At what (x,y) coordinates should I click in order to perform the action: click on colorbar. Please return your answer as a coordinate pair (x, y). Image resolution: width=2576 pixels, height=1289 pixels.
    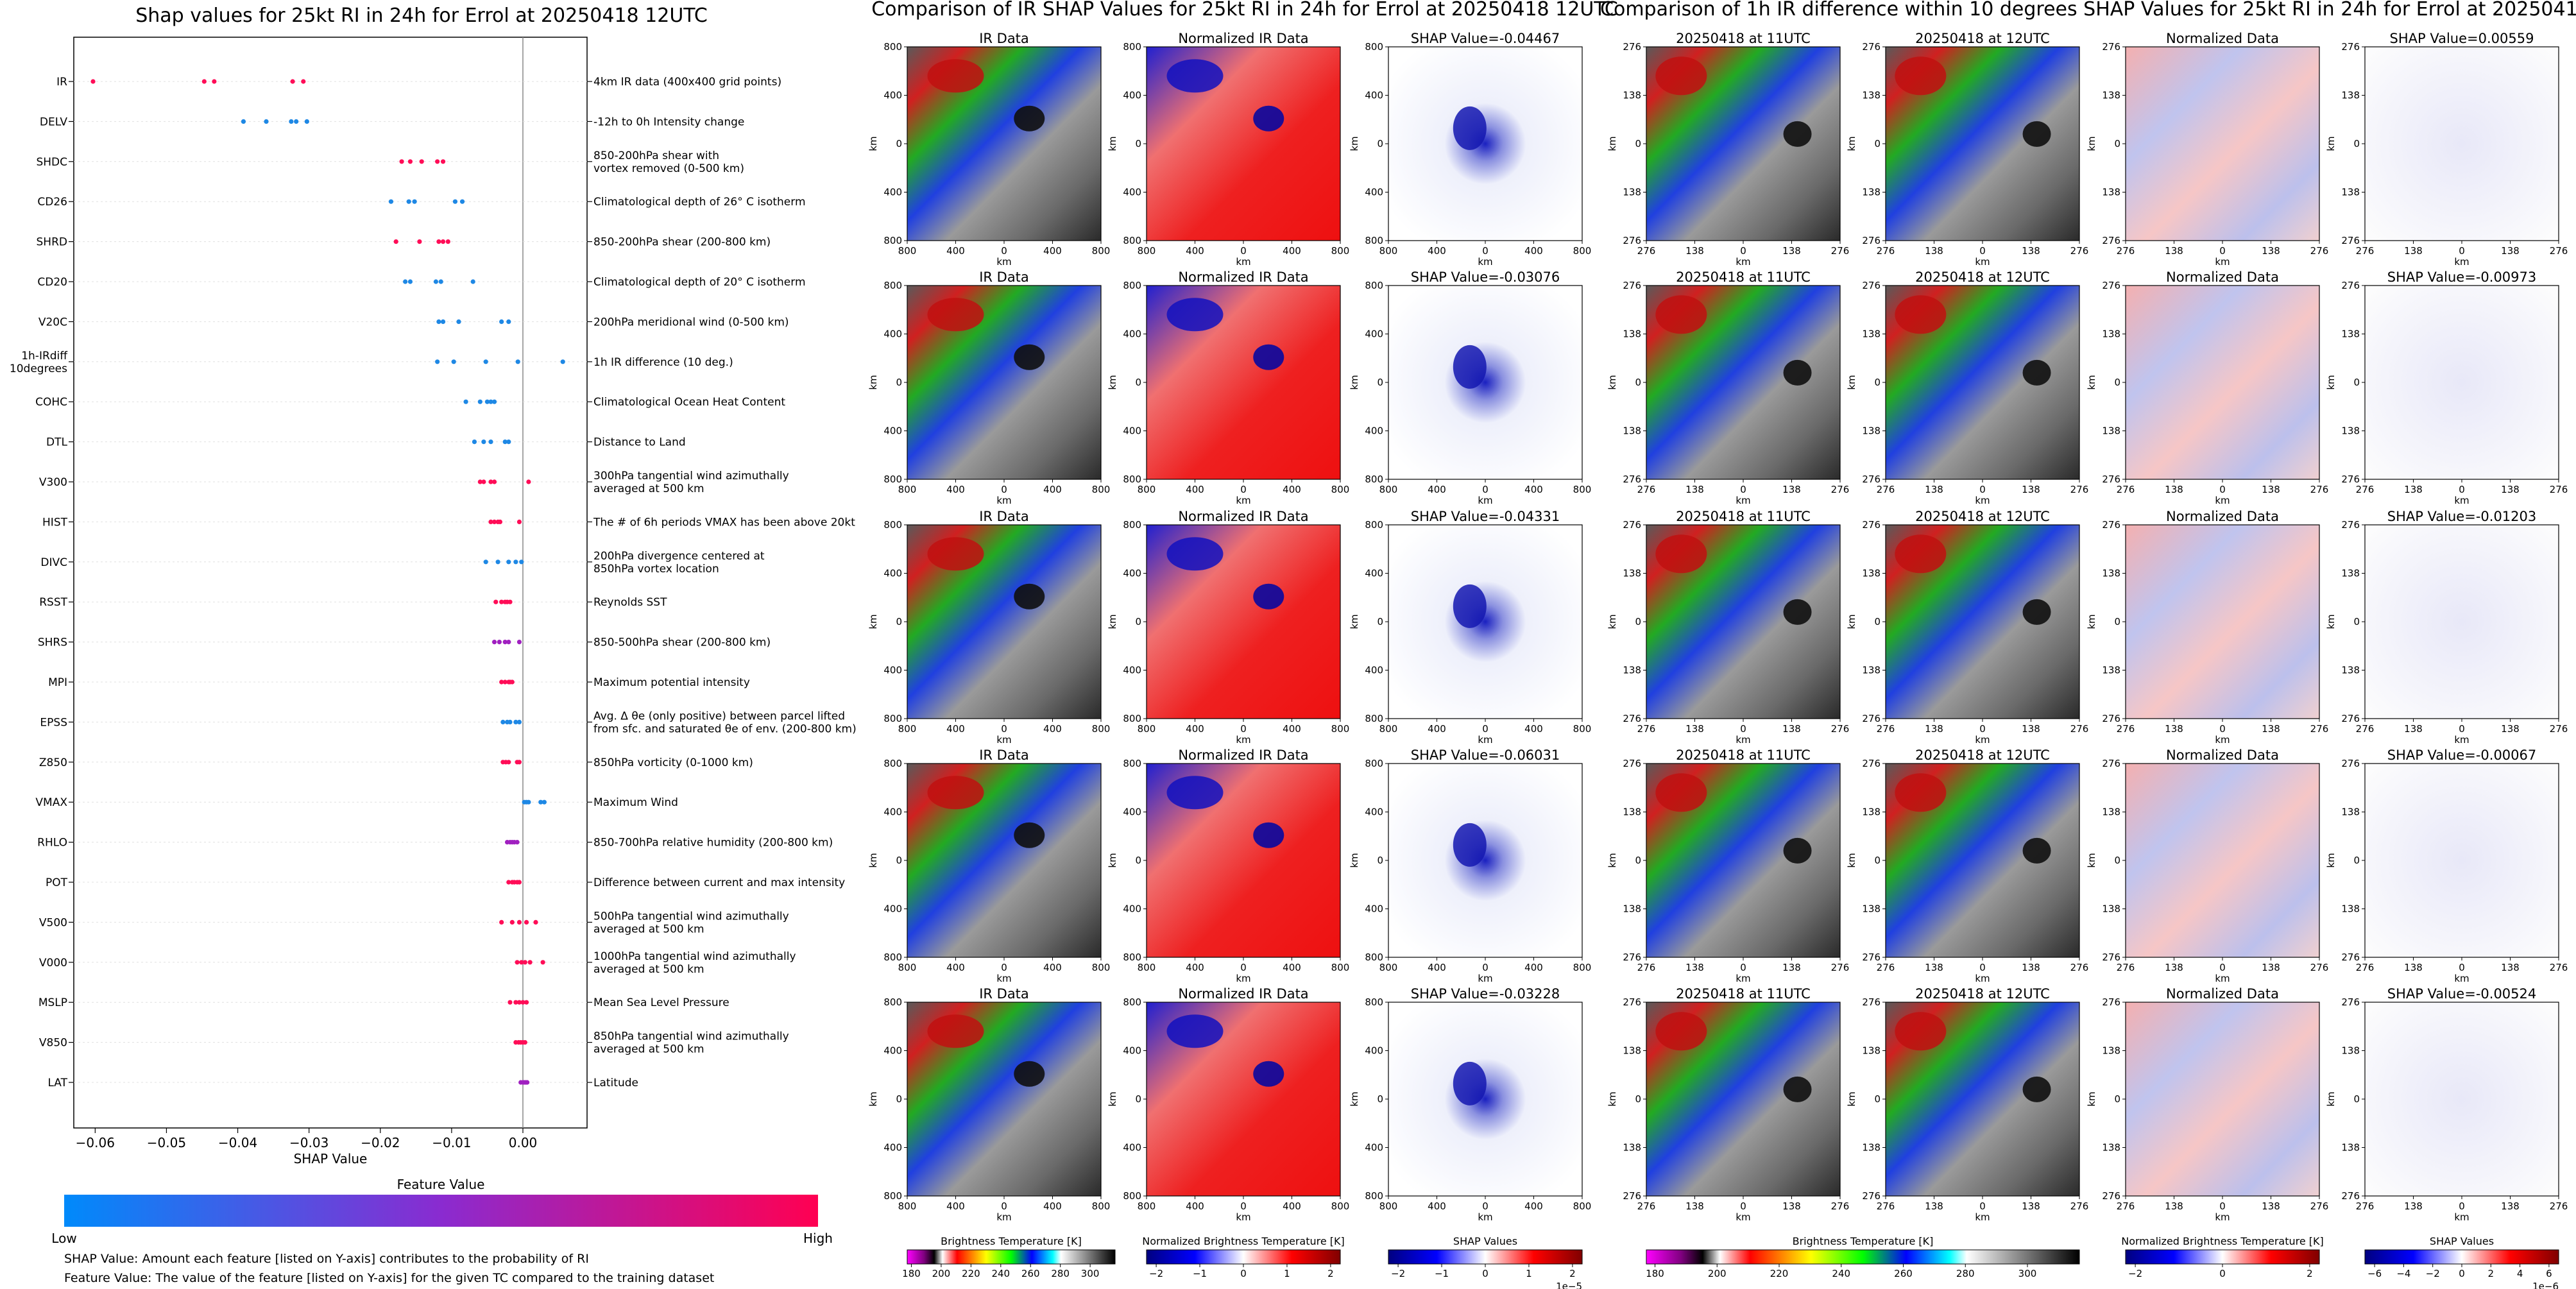
    Looking at the image, I should click on (1243, 1257).